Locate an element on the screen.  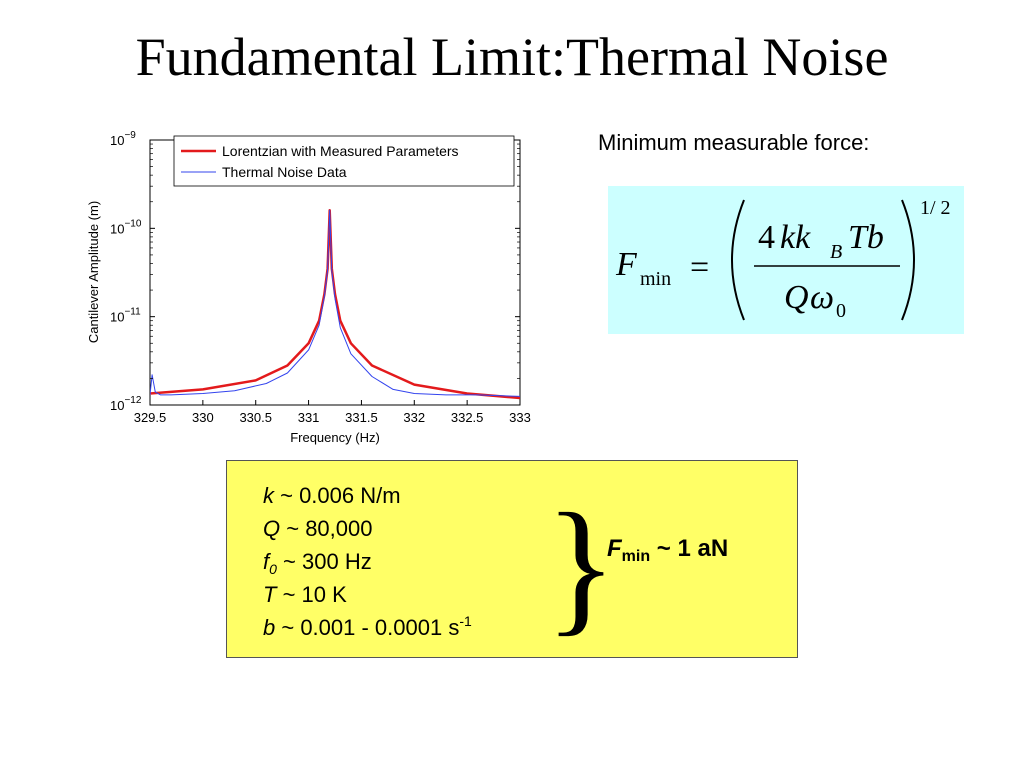
result-symbol: F is located at coordinates (614, 548).